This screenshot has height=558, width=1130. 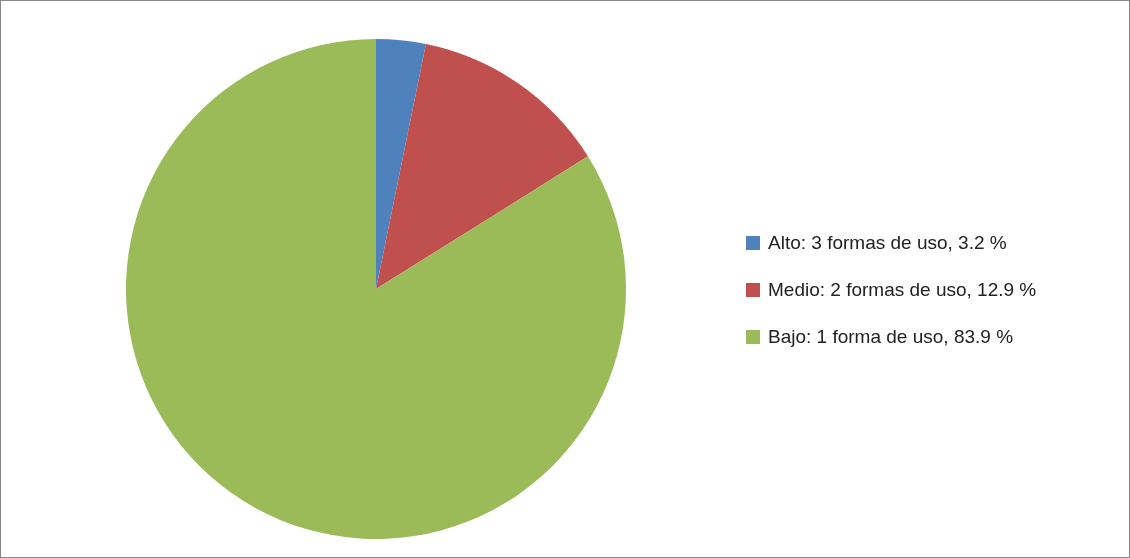 What do you see at coordinates (887, 242) in the screenshot?
I see `legend-label: Alto: 3 formas de uso, 3.2 %` at bounding box center [887, 242].